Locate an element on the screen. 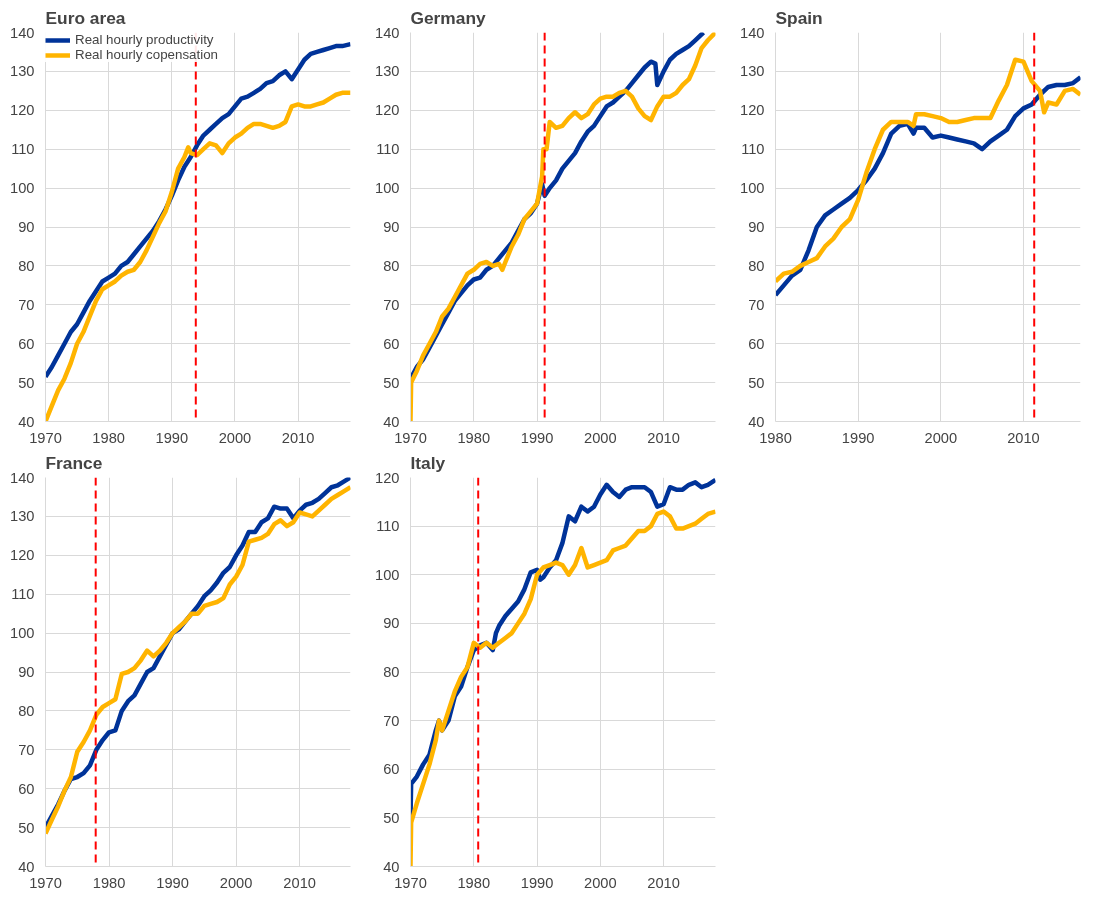 The image size is (1109, 918). chart-title: Germany is located at coordinates (448, 17).